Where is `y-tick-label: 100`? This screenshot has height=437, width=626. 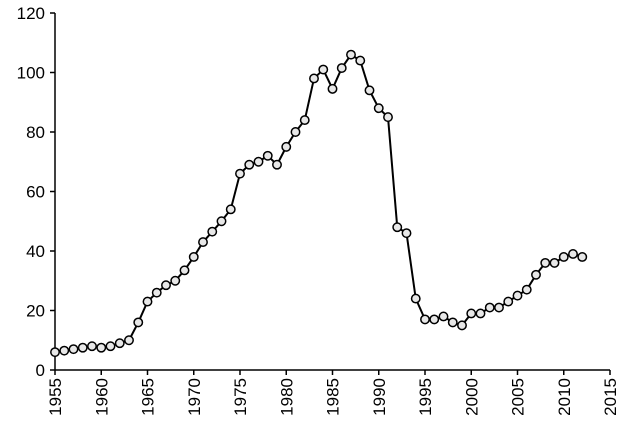 y-tick-label: 100 is located at coordinates (31, 73).